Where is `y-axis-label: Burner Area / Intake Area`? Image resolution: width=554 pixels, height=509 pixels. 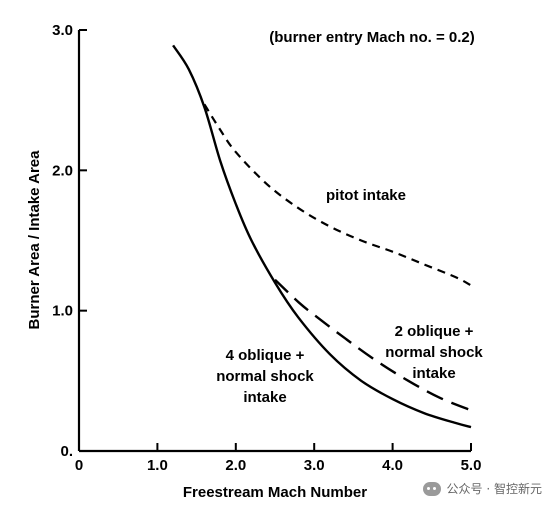
y-axis-label: Burner Area / Intake Area is located at coordinates (34, 240).